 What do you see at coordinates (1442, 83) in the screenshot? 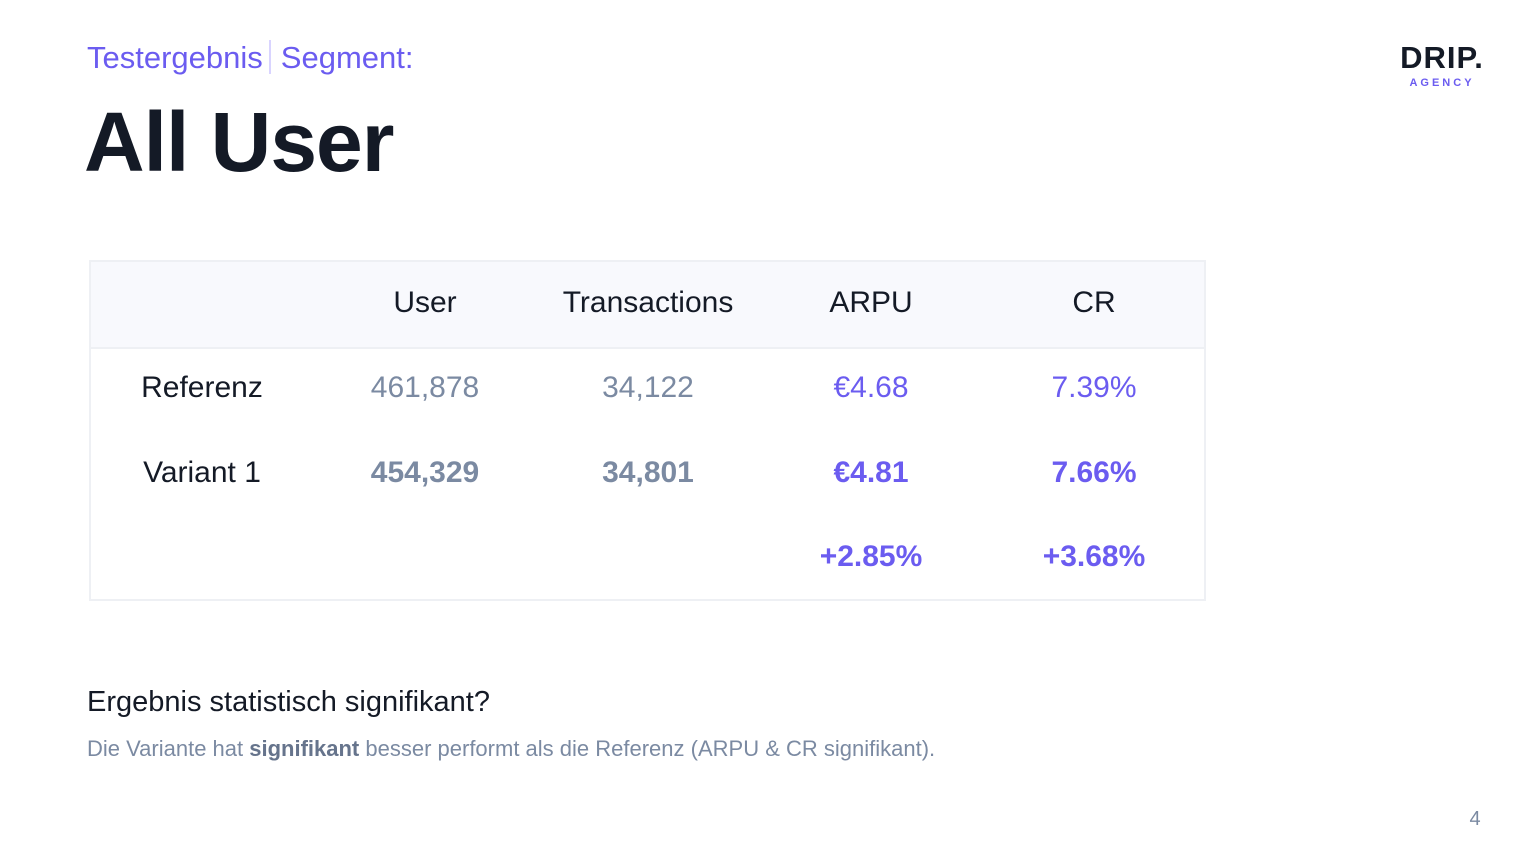
I see `logo-subtitle: AGENCY` at bounding box center [1442, 83].